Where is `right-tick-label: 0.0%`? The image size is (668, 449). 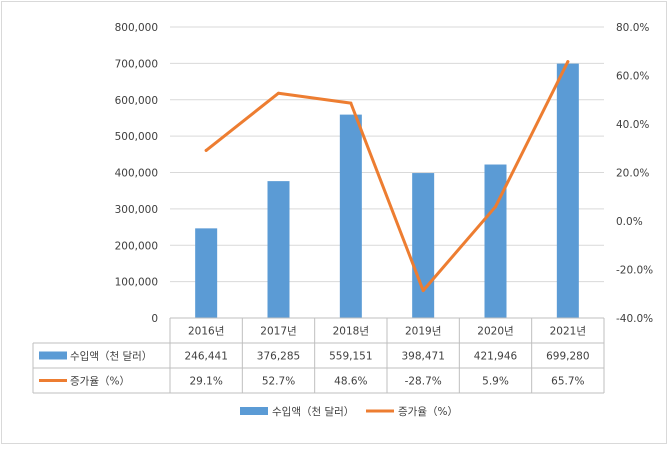
right-tick-label: 0.0% is located at coordinates (629, 222).